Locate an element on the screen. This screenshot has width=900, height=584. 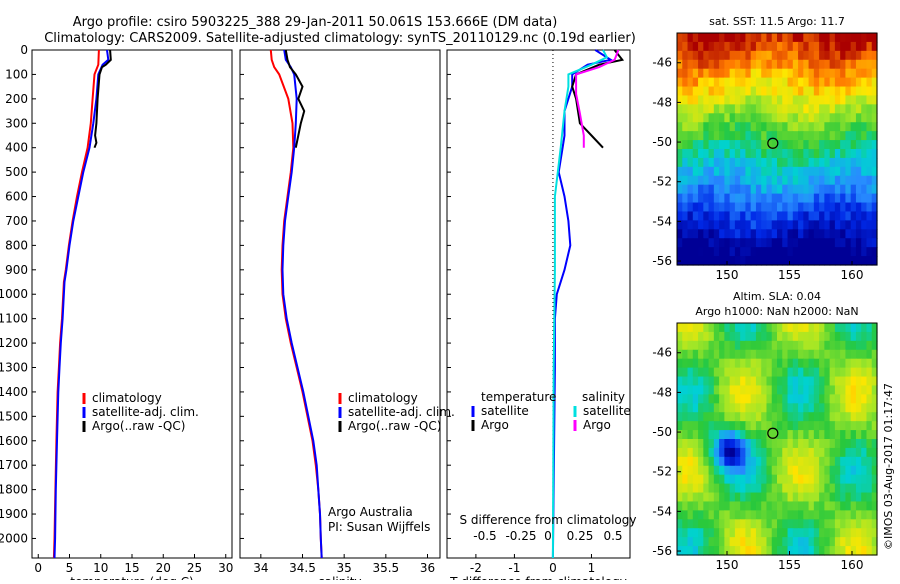
x-tick-label: -1 is located at coordinates (514, 568).